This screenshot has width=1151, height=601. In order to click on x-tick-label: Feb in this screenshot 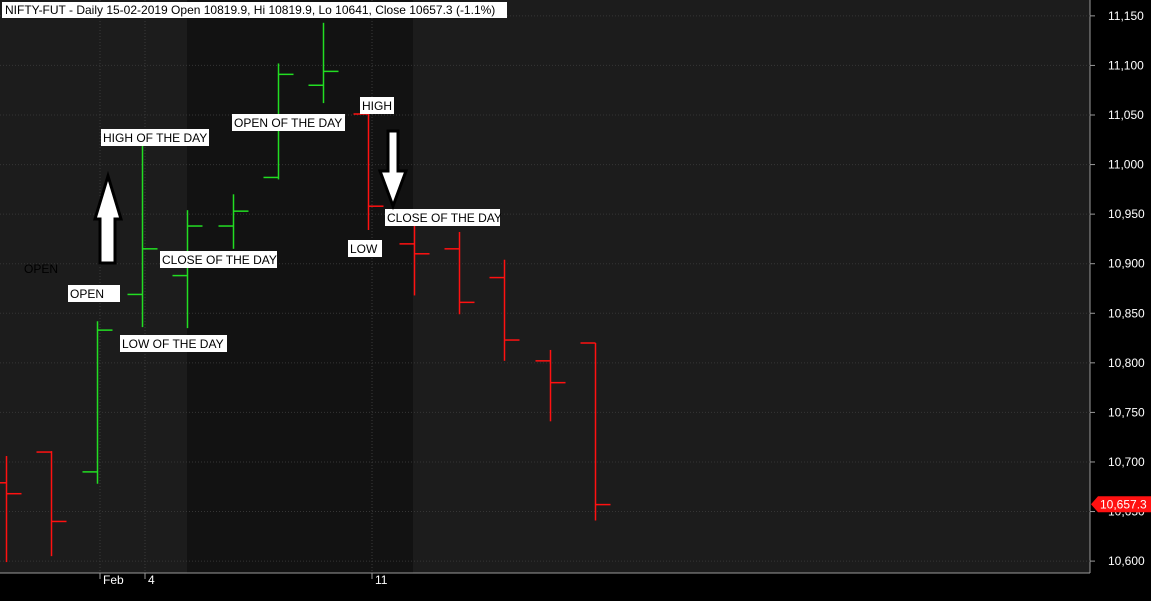, I will do `click(113, 580)`.